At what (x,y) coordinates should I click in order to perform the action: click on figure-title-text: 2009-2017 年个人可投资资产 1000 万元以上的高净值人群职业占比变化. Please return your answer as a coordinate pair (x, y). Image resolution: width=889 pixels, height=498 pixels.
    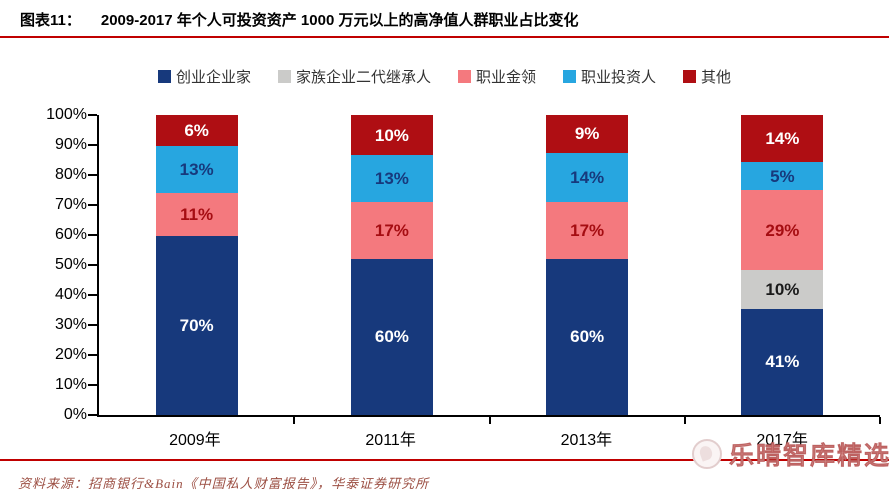
    Looking at the image, I should click on (339, 20).